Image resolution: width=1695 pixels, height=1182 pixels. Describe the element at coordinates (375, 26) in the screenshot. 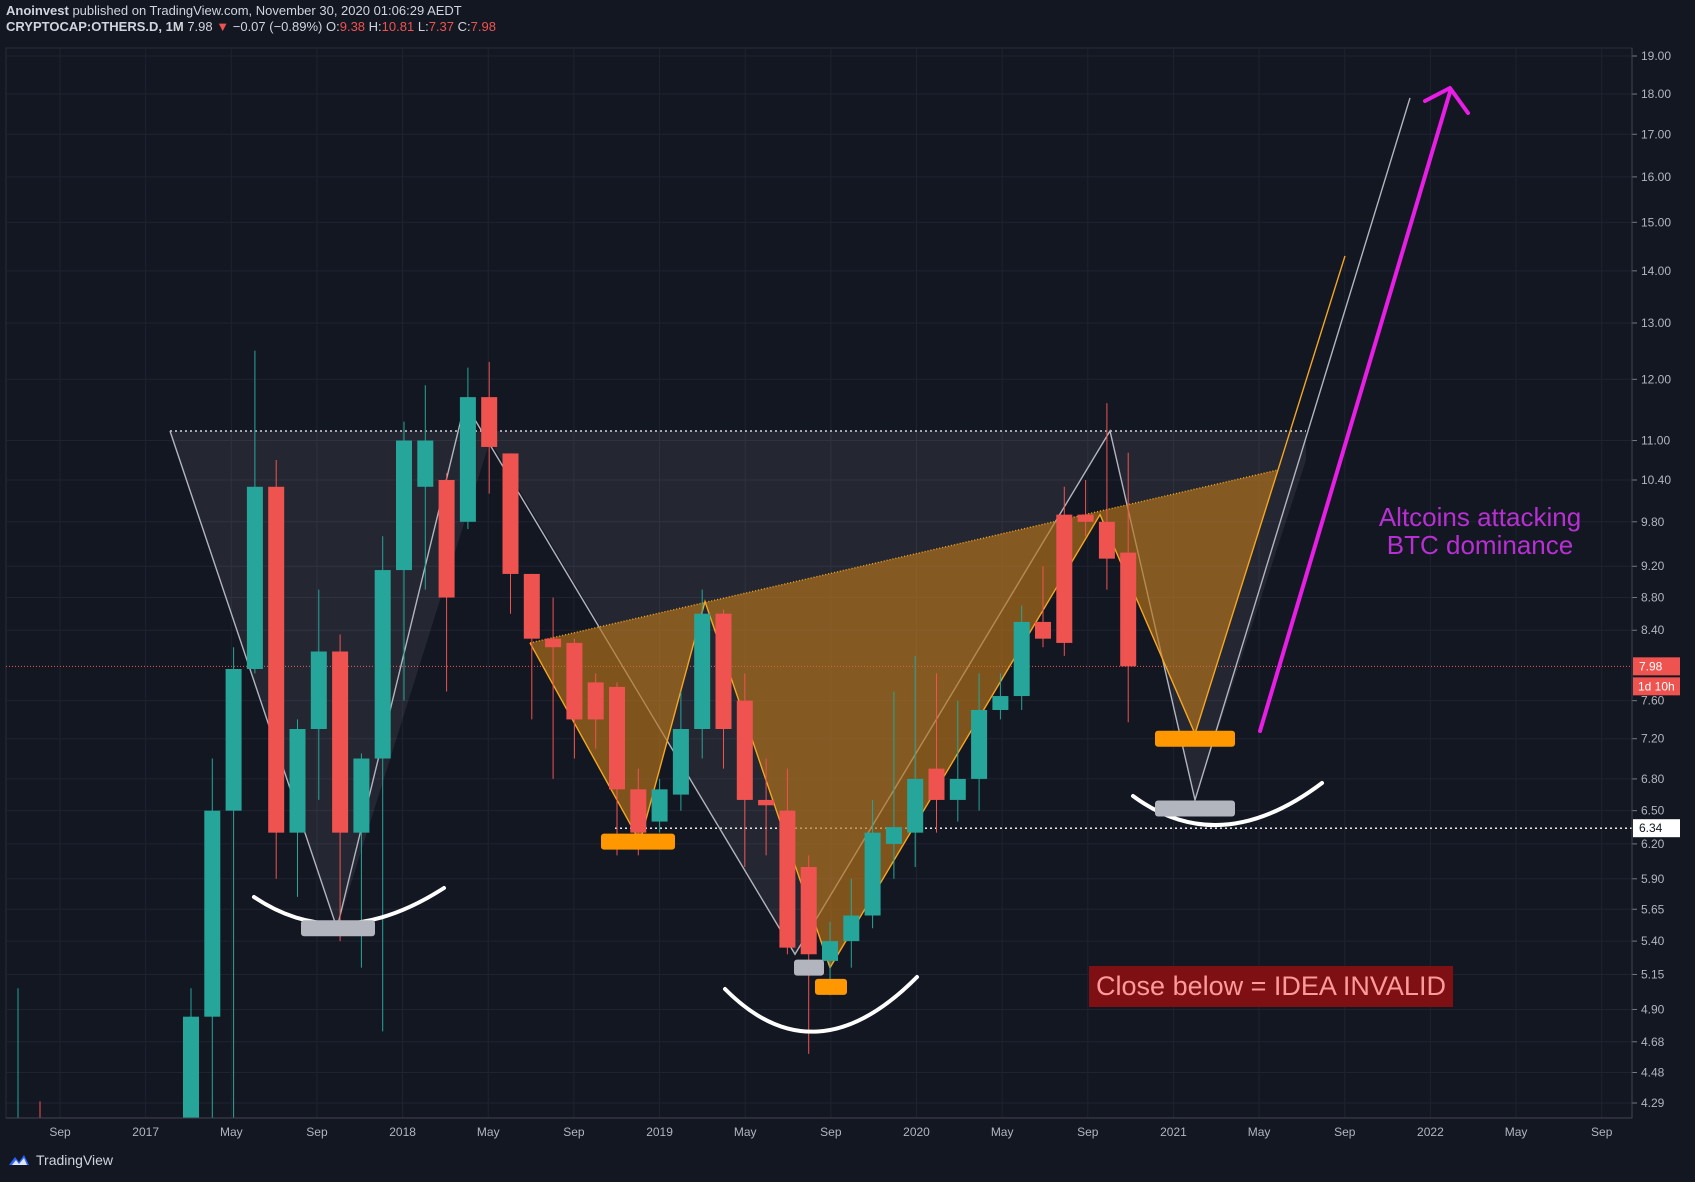

I see `high-label: H:` at that location.